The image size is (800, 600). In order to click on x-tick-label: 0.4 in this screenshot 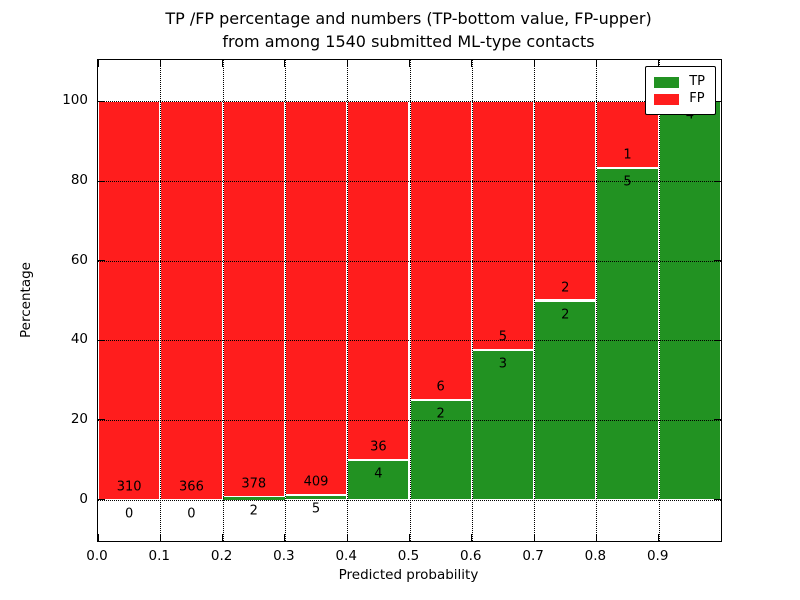, I will do `click(346, 556)`.